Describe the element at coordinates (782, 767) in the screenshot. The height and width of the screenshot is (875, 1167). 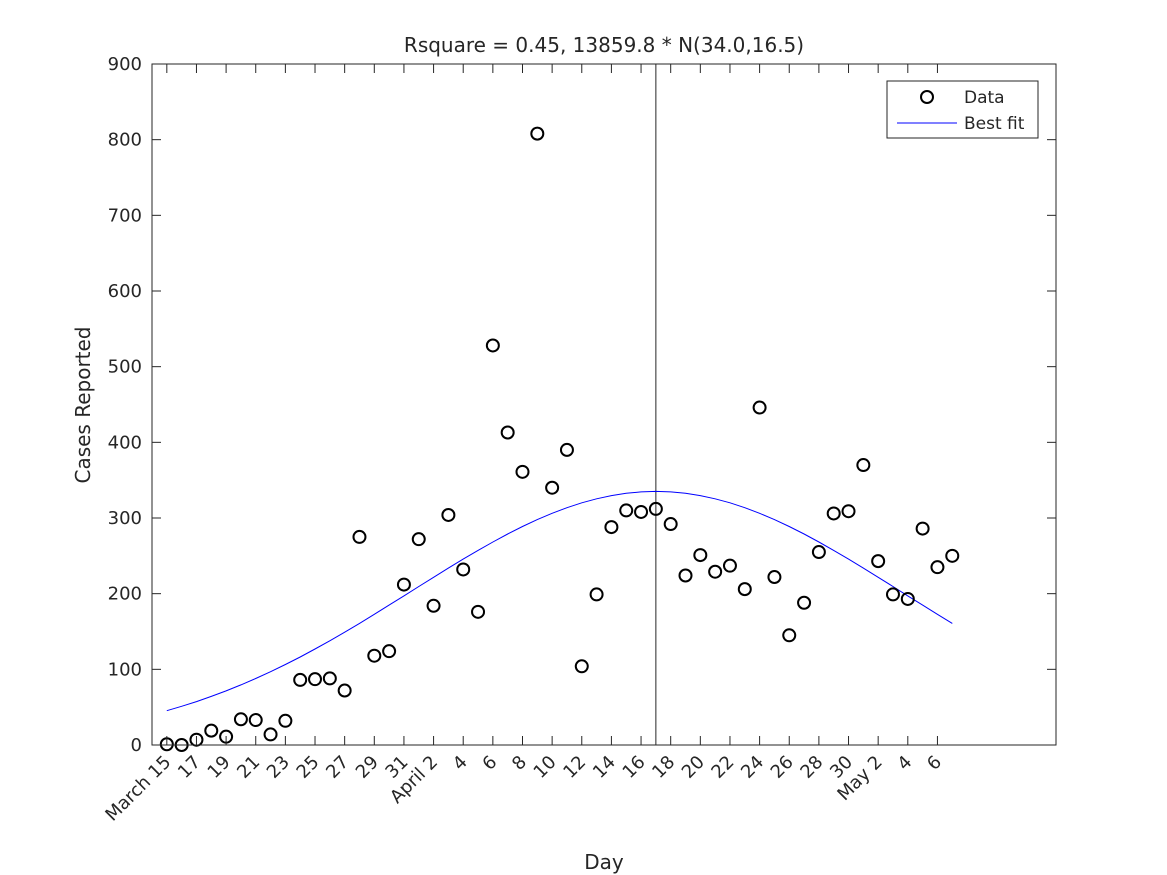
I see `x-tick-label: 26` at that location.